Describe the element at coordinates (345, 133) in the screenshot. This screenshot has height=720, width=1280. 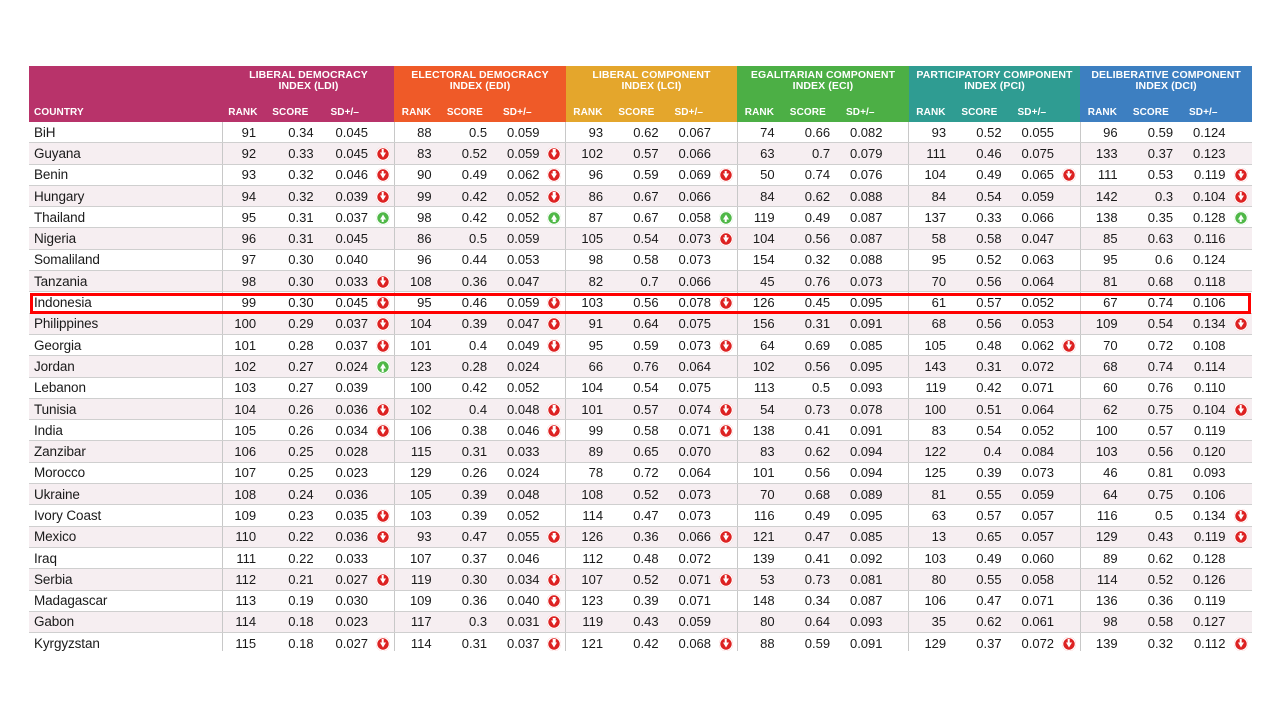
I see `cell-ldi-sd: 0.045` at that location.